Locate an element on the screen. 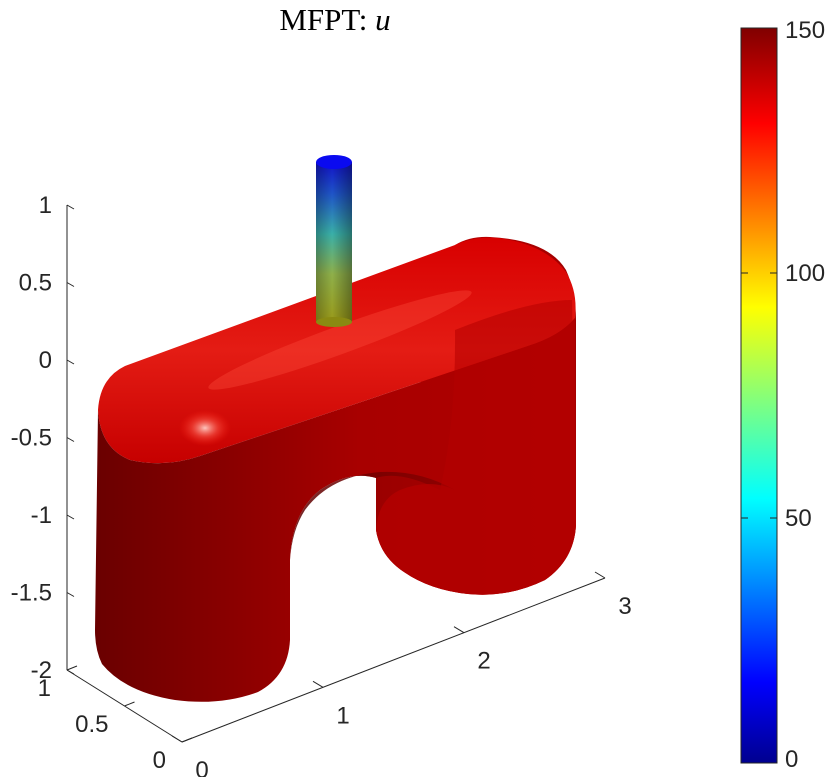  colorbar: 150 100 50 0 is located at coordinates (782, 395).